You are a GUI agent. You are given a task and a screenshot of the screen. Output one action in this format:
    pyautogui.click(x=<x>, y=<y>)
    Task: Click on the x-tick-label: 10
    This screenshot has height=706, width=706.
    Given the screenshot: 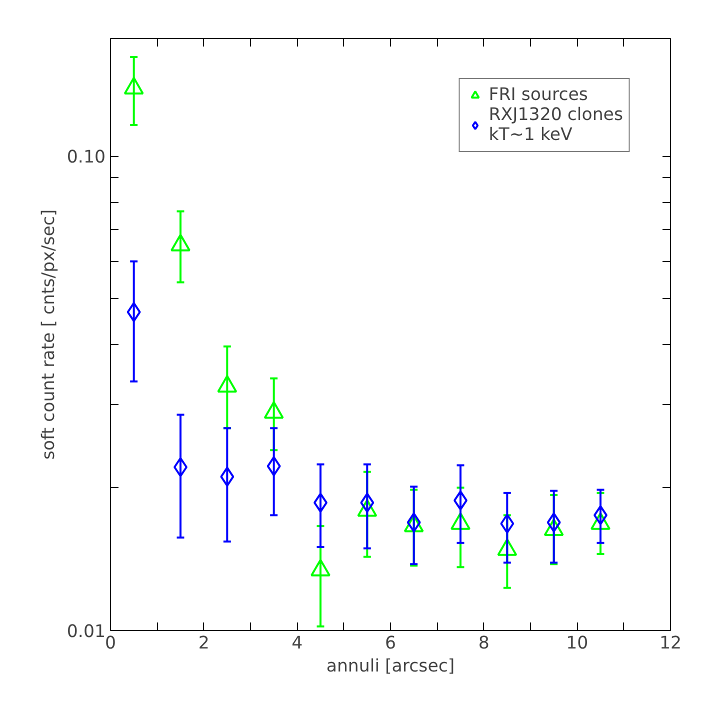 What is the action you would take?
    pyautogui.click(x=577, y=644)
    